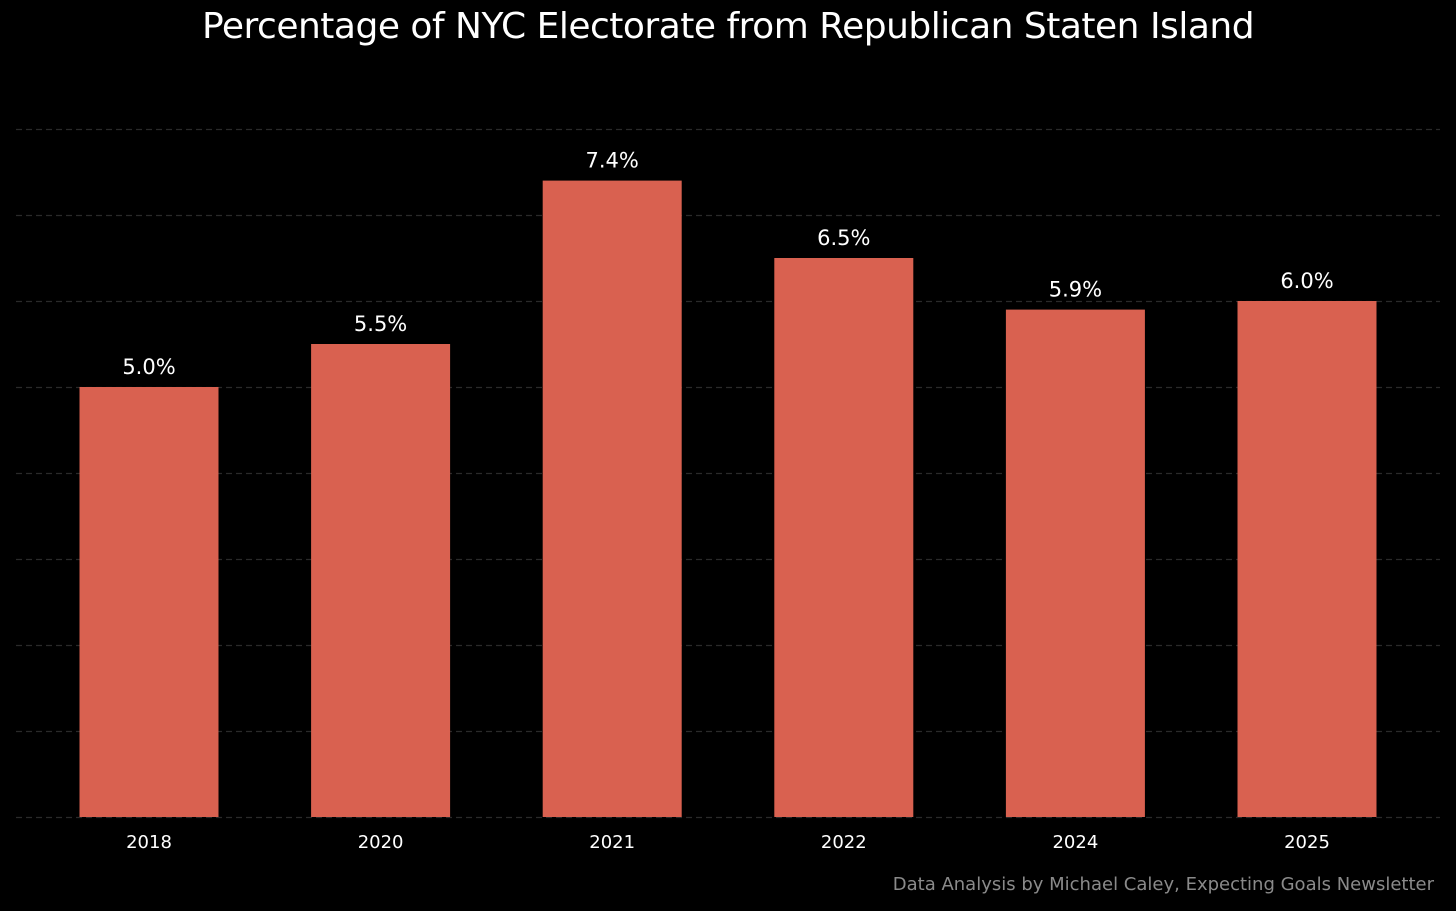  I want to click on x-tick-label-2024: 2024, so click(1075, 842).